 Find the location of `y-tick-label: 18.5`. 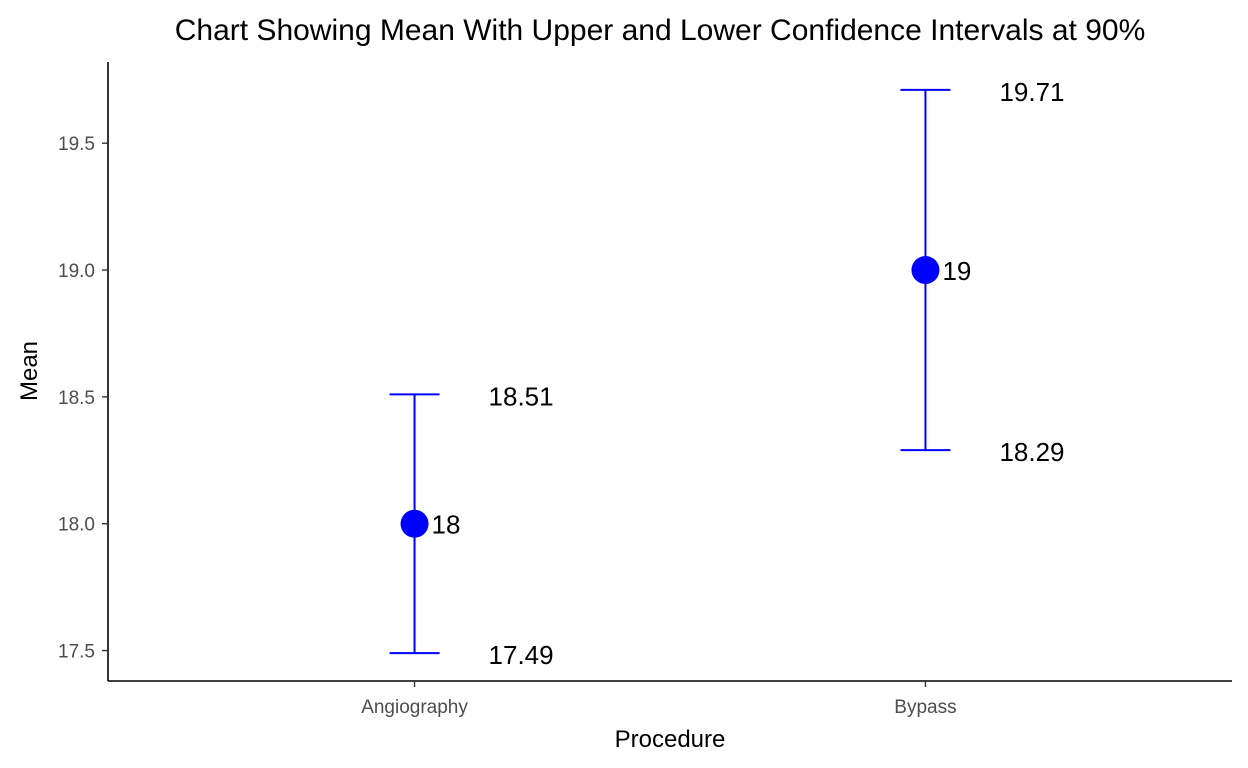

y-tick-label: 18.5 is located at coordinates (76, 398).